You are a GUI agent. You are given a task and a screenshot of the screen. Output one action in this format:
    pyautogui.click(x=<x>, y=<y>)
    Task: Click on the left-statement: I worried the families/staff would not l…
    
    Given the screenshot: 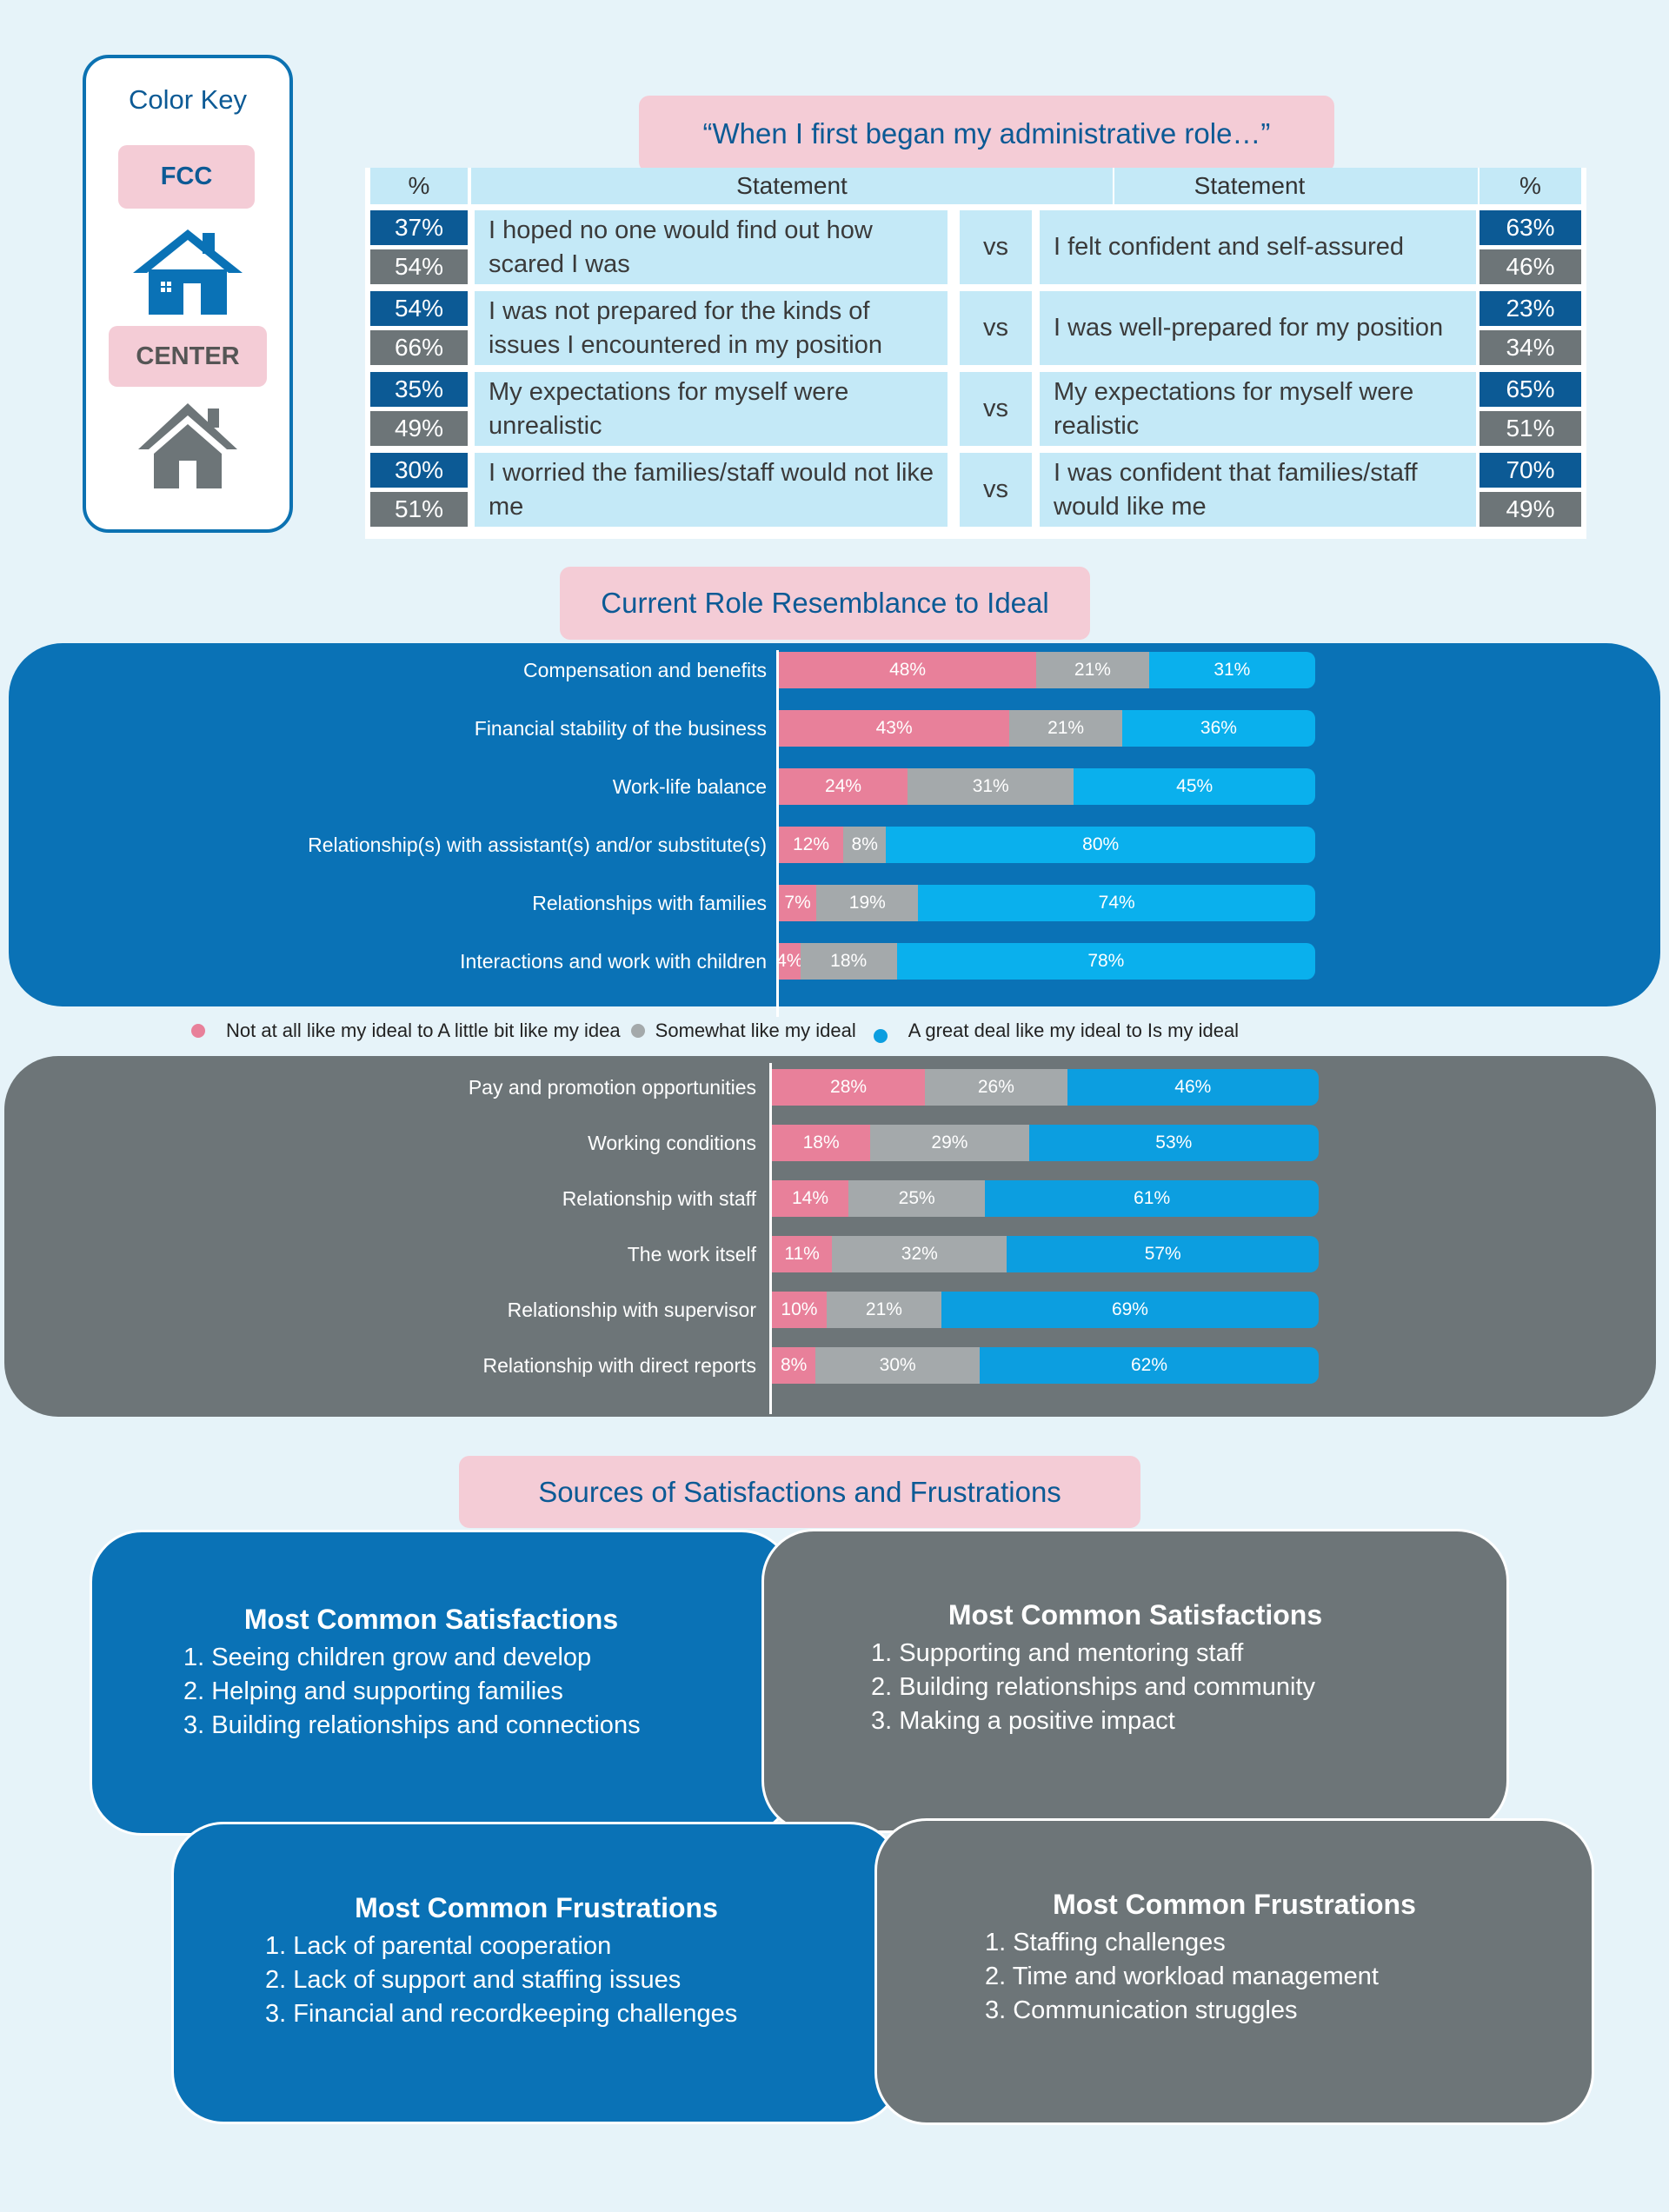 What is the action you would take?
    pyautogui.click(x=711, y=490)
    